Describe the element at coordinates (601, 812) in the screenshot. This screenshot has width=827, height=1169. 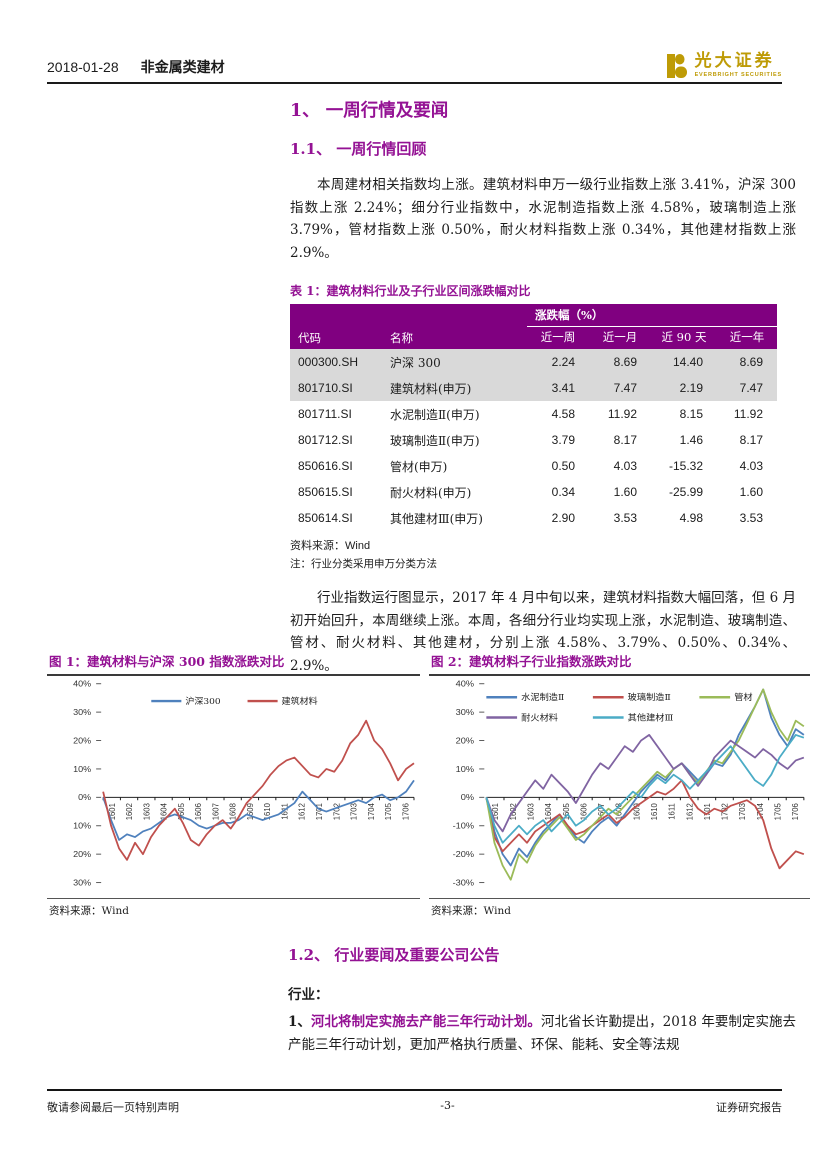
I see `svg-text: 1607` at that location.